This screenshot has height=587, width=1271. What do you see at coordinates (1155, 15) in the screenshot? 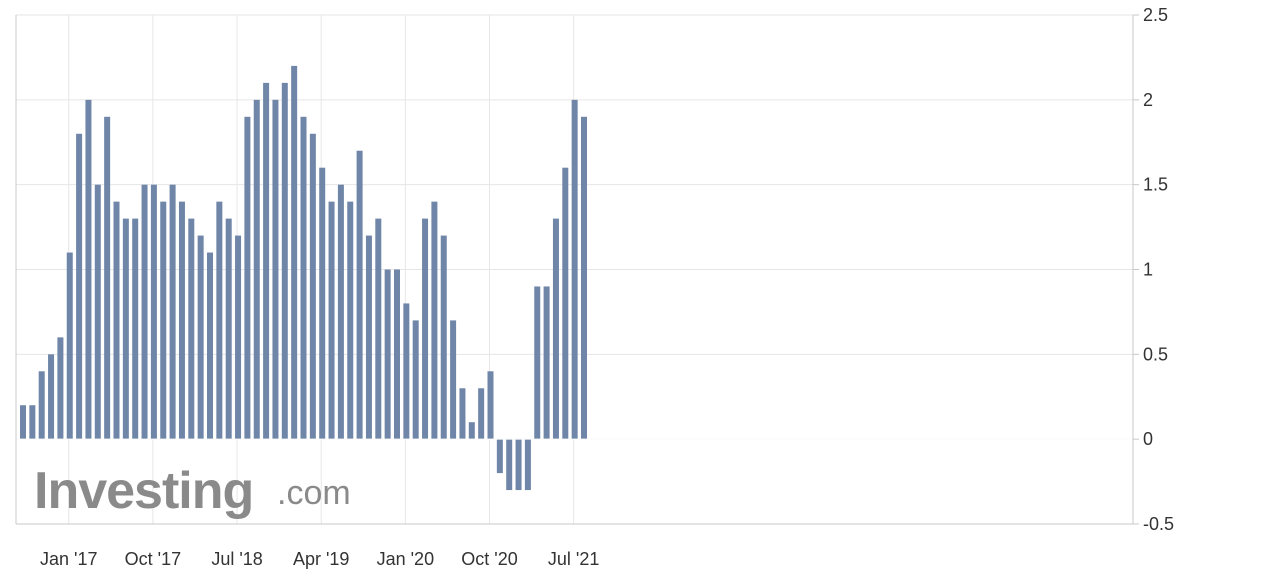
I see `y-tick-label: 2.5` at bounding box center [1155, 15].